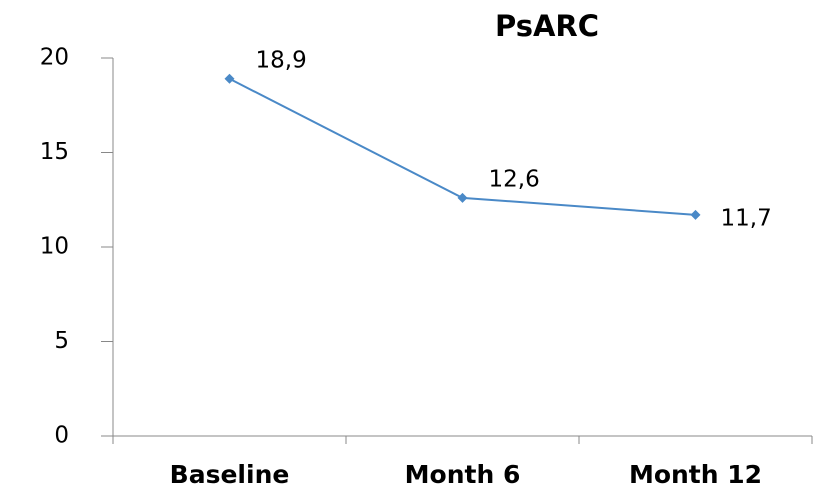 This screenshot has height=491, width=825. Describe the element at coordinates (54, 152) in the screenshot. I see `y-tick-label: 15` at that location.